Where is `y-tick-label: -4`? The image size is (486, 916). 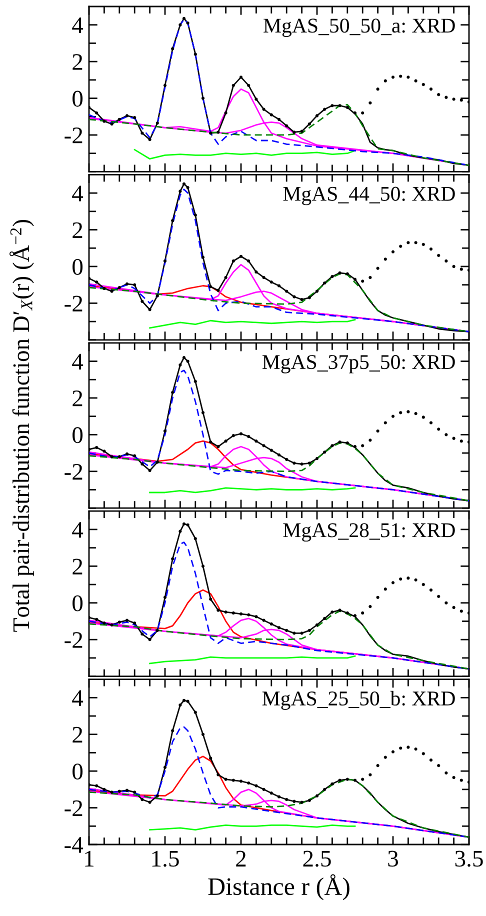 y-tick-label: -4 is located at coordinates (74, 845).